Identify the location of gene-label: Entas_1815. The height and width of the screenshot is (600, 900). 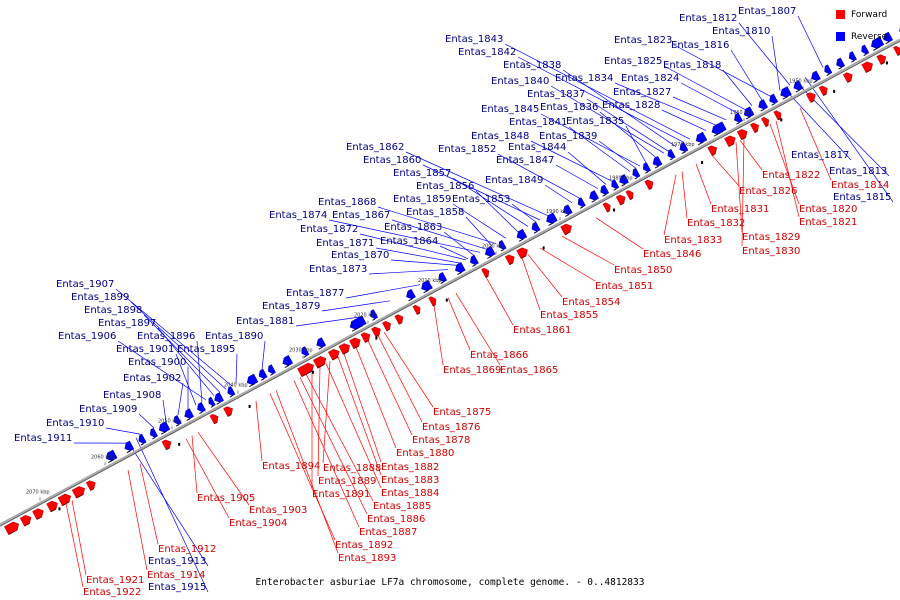
(862, 197).